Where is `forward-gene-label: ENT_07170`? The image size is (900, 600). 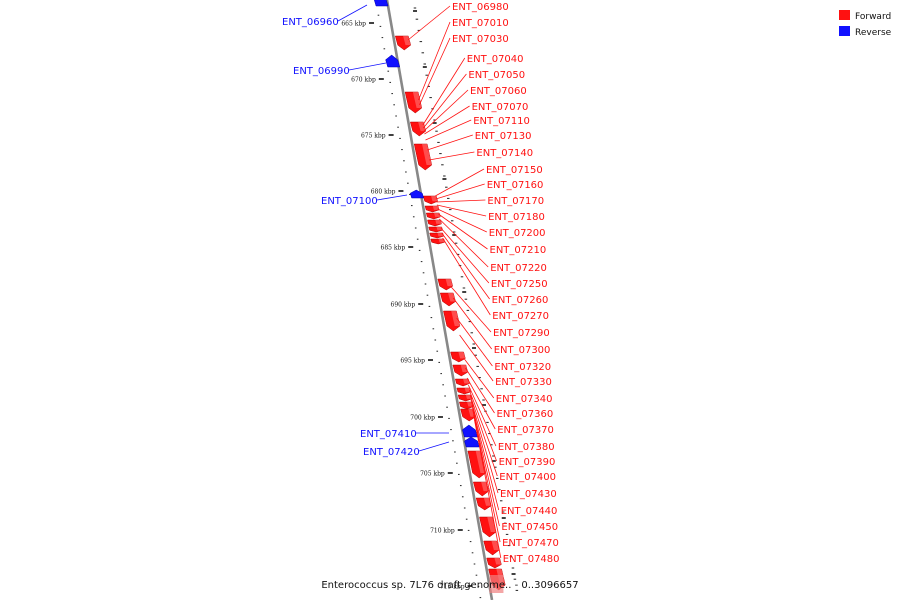 forward-gene-label: ENT_07170 is located at coordinates (515, 201).